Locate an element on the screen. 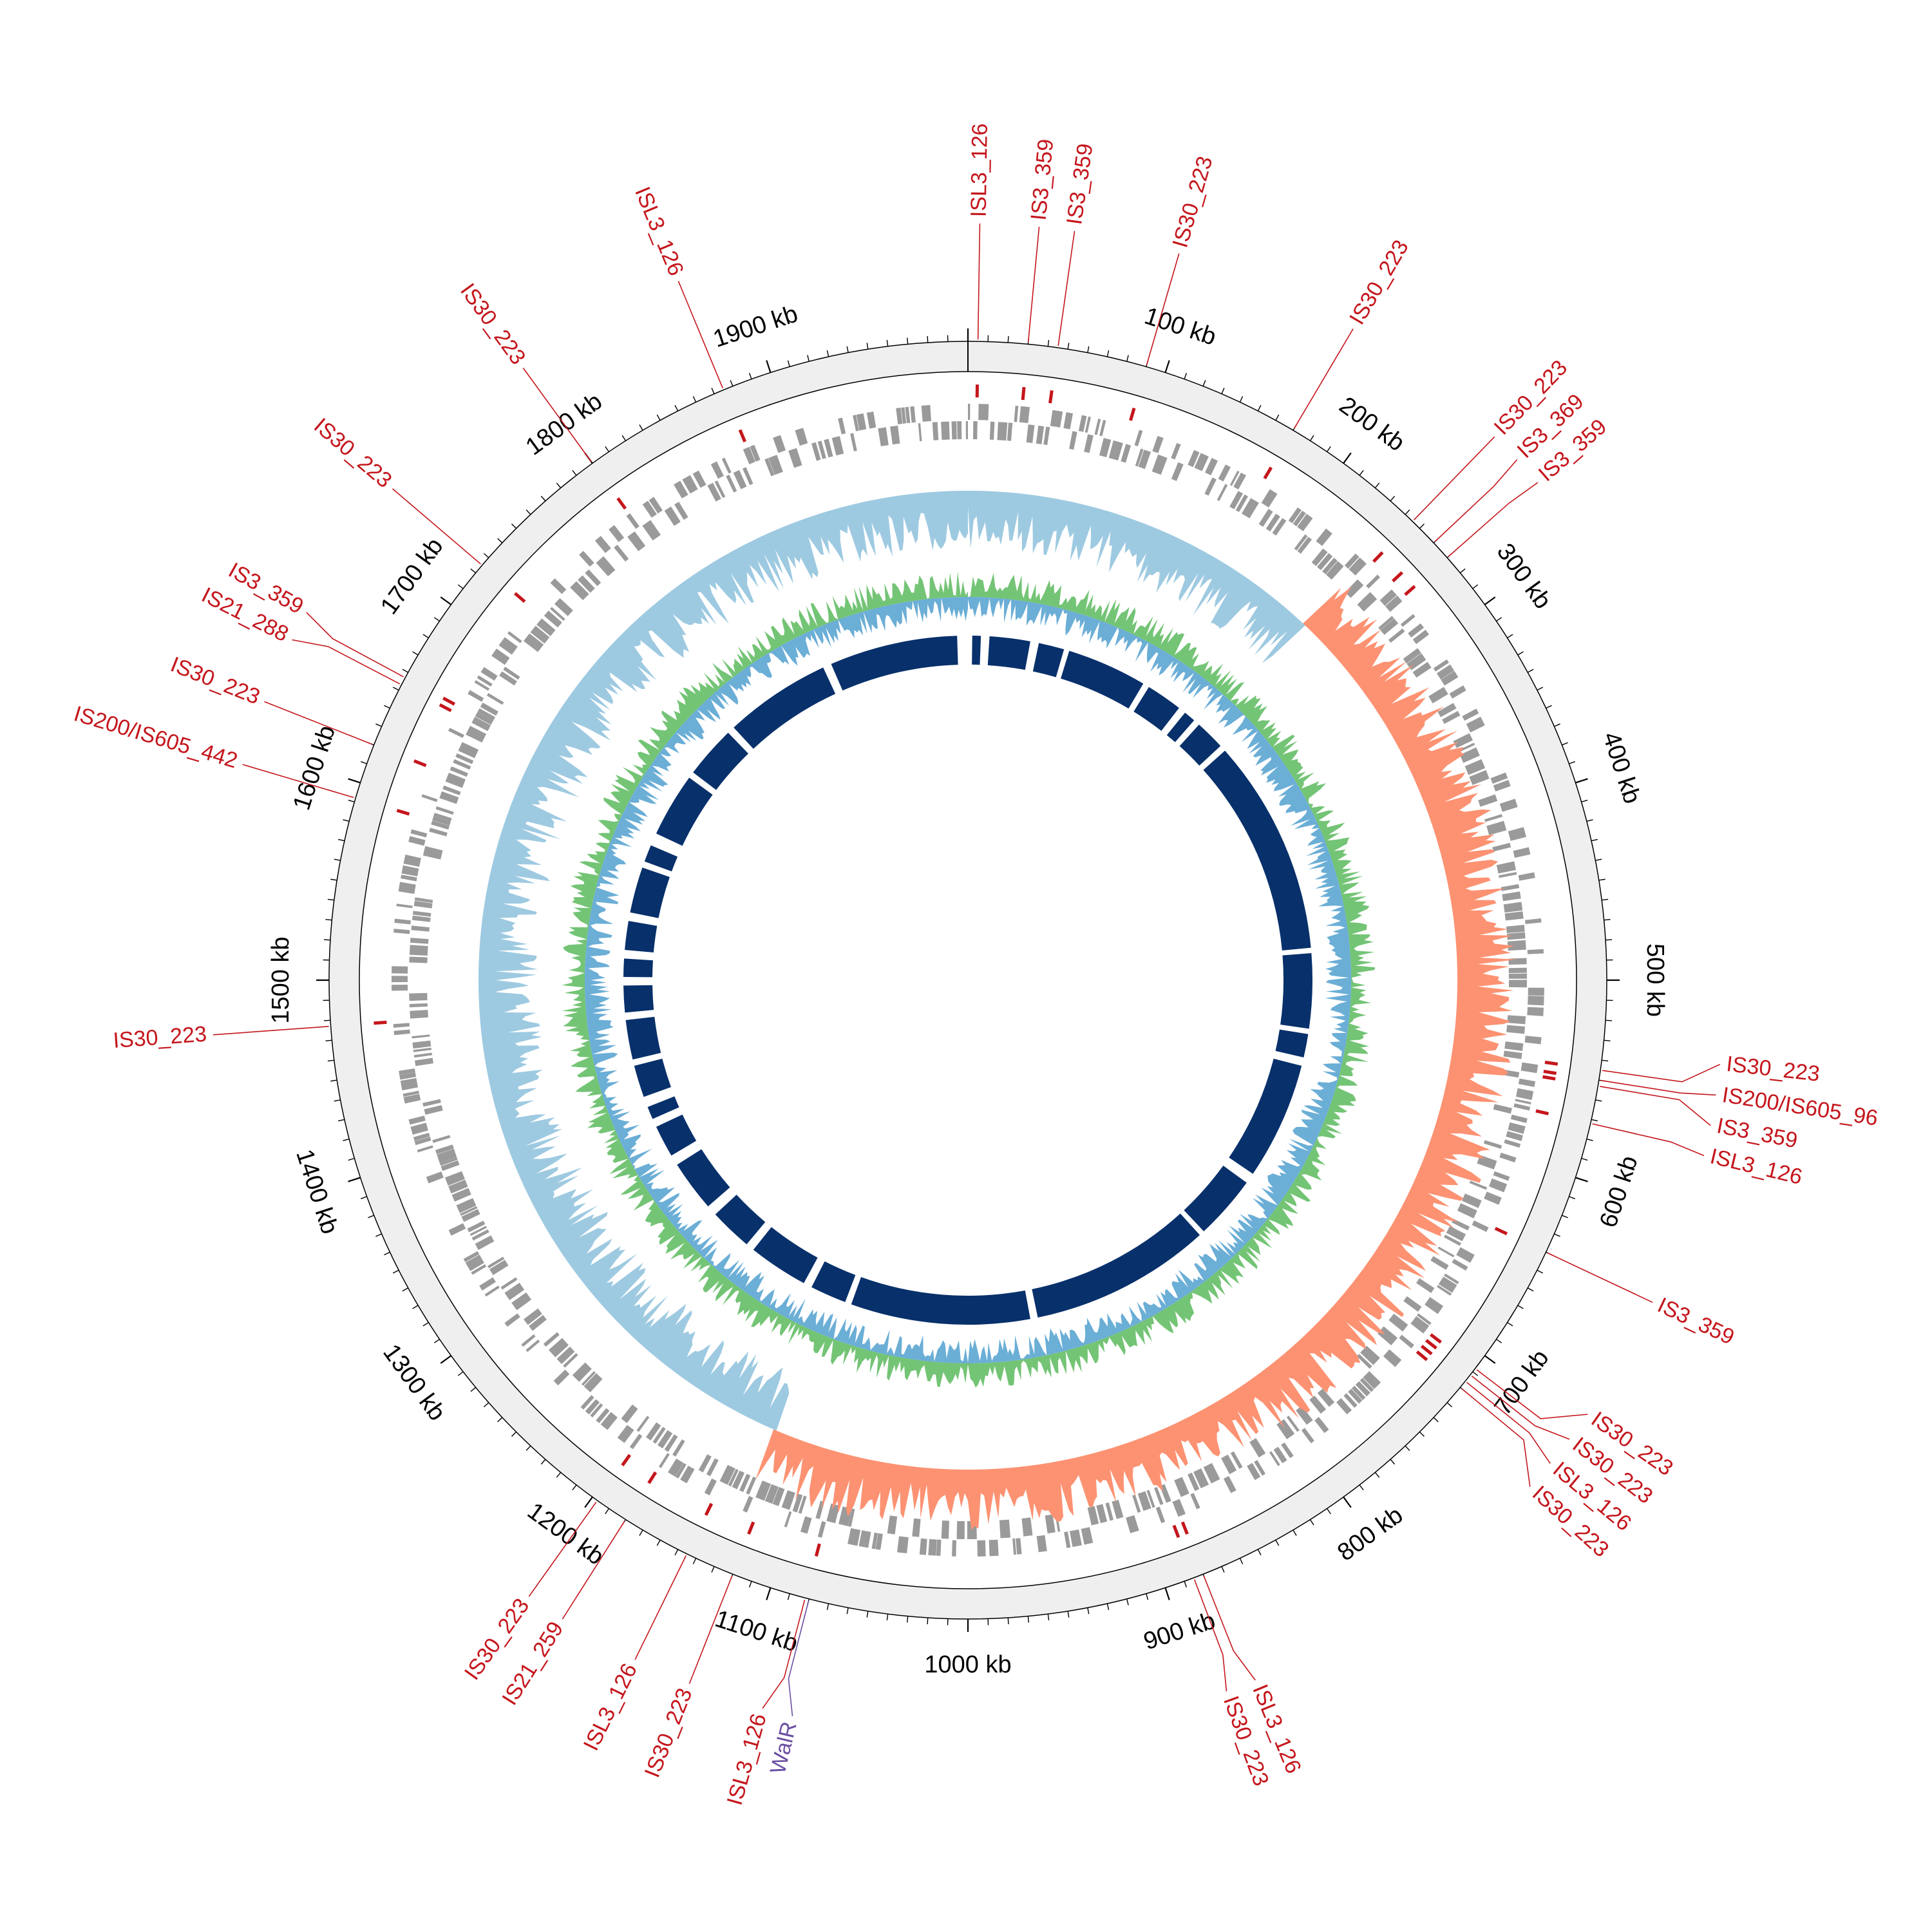 The width and height of the screenshot is (1932, 1932). is-element-label: ISL3_126 is located at coordinates (979, 170).